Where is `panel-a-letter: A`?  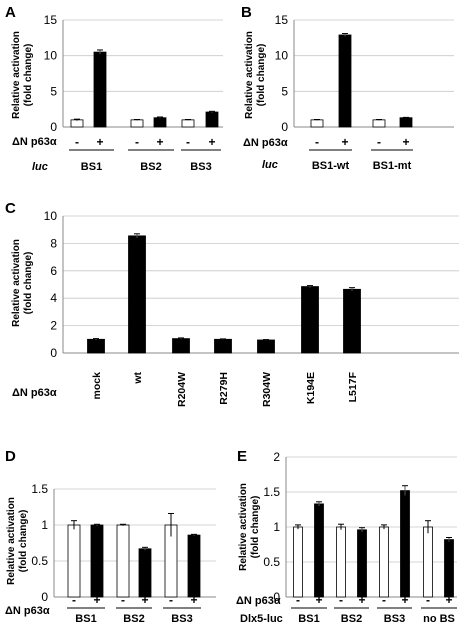 panel-a-letter: A is located at coordinates (10, 12).